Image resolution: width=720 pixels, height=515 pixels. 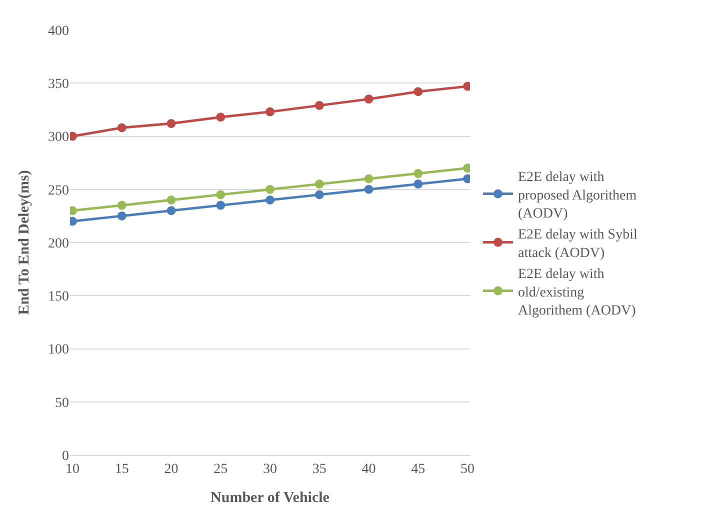 I want to click on x-tick-label: 40, so click(x=369, y=469).